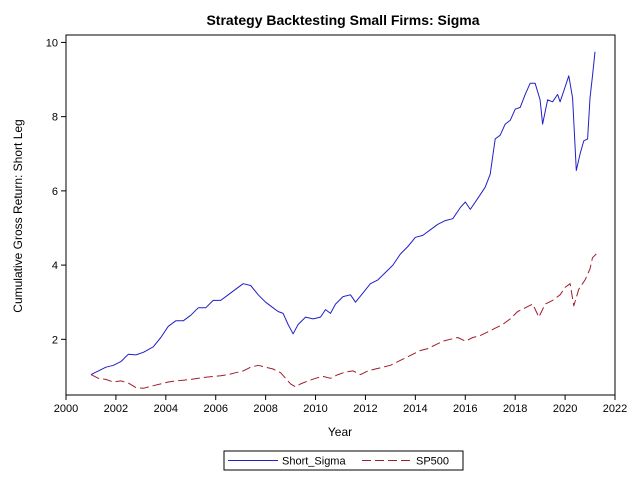 Image resolution: width=640 pixels, height=480 pixels. I want to click on y-axis-label: Cumulative Gross Return: Short Leg, so click(18, 215).